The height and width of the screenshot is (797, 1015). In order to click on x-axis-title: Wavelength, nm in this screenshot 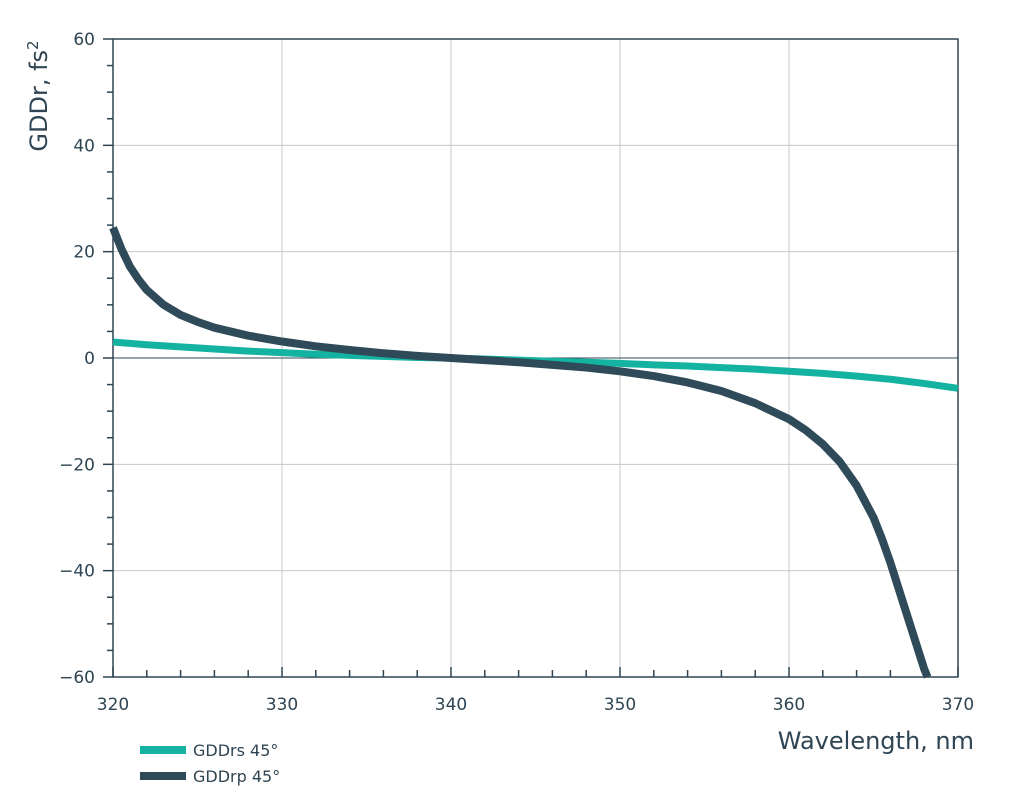, I will do `click(876, 741)`.